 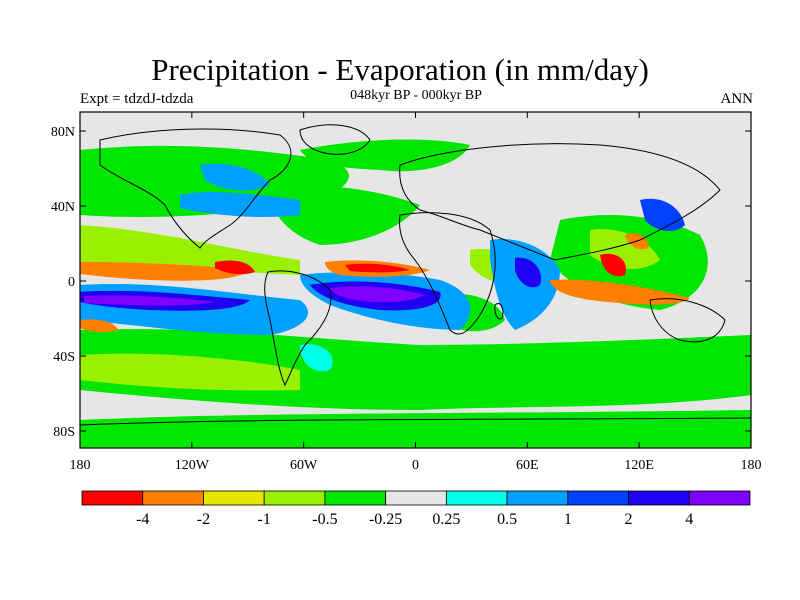 I want to click on lat-tick-label: 40N, so click(x=63, y=207).